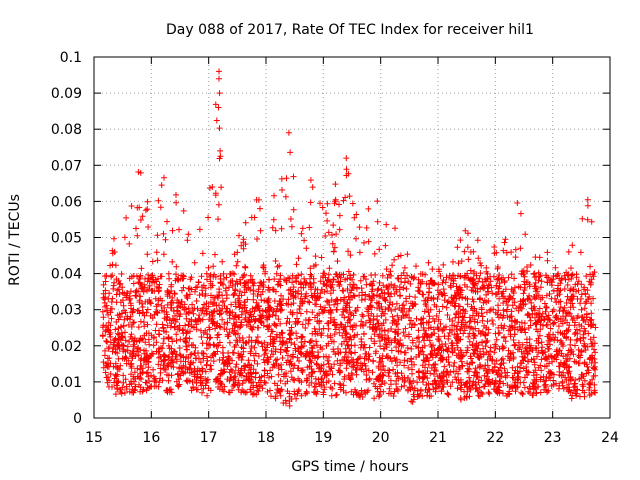 This screenshot has width=640, height=480. Describe the element at coordinates (151, 438) in the screenshot. I see `x-tick-label: 16` at that location.